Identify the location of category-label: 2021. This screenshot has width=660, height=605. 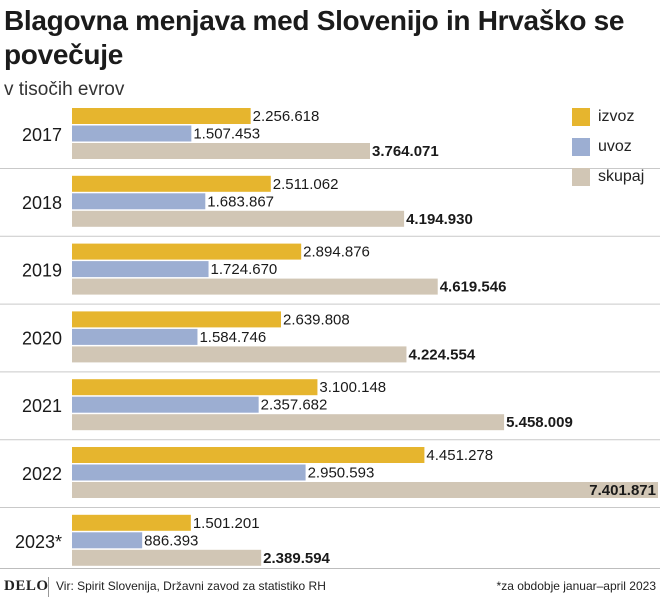
(42, 406).